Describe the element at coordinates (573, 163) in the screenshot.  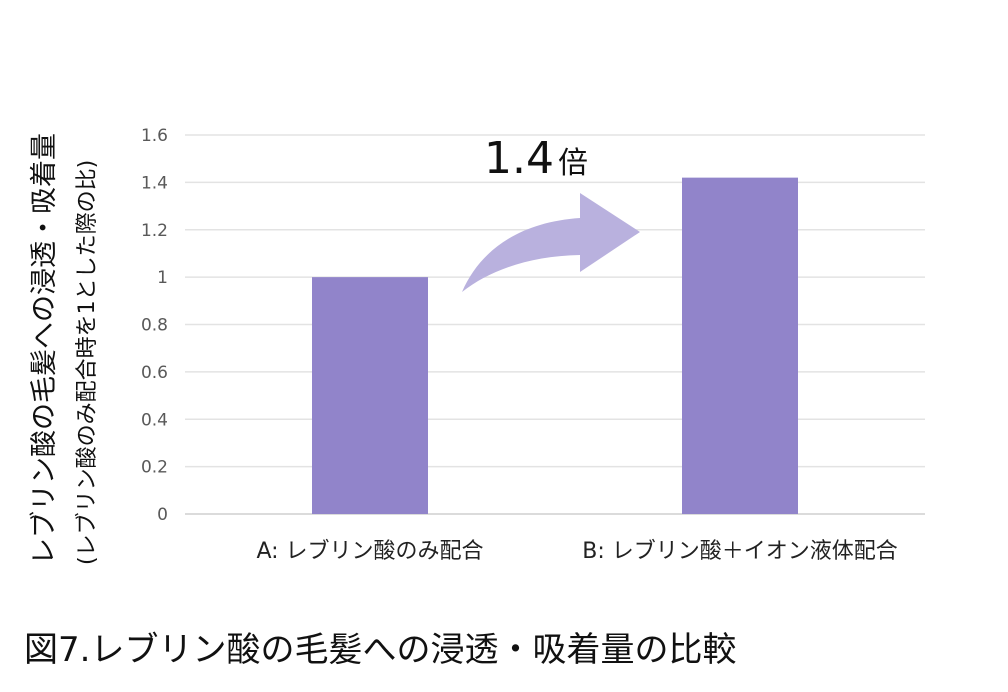
I see `annotation-unit: 倍` at that location.